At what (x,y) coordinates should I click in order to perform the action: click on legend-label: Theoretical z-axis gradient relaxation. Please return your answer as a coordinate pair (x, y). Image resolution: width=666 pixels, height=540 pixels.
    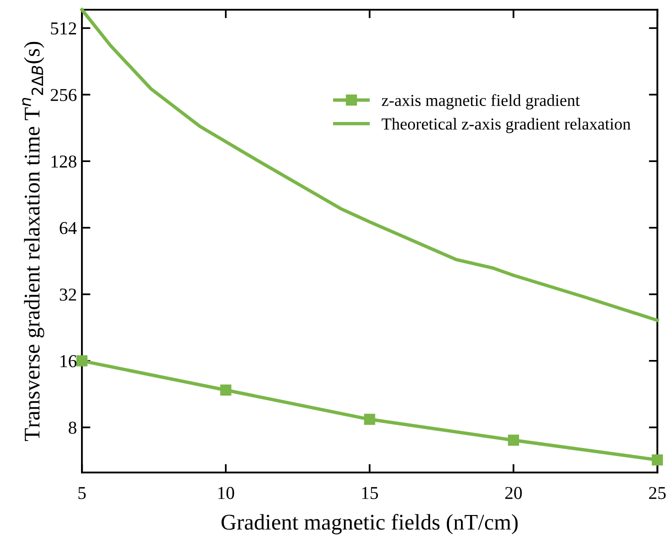
    Looking at the image, I should click on (506, 126).